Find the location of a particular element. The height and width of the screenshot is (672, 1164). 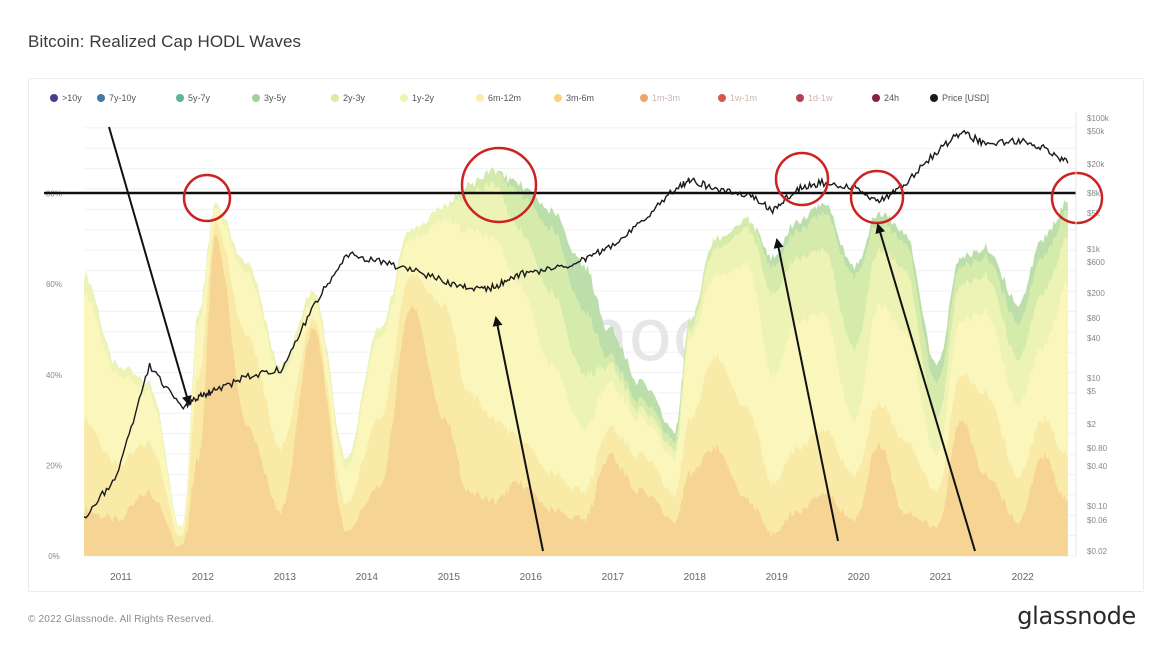

legend-item: 2y-3y is located at coordinates (365, 98).